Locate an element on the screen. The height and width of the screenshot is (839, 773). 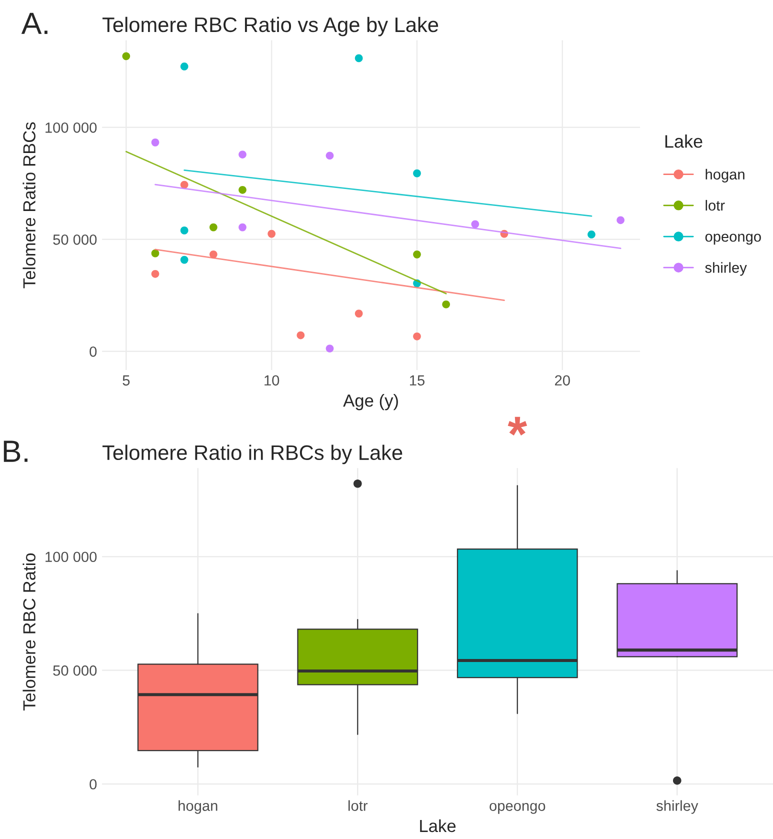
chart-title: Telomere RBC Ratio vs Age by Lake is located at coordinates (270, 26).